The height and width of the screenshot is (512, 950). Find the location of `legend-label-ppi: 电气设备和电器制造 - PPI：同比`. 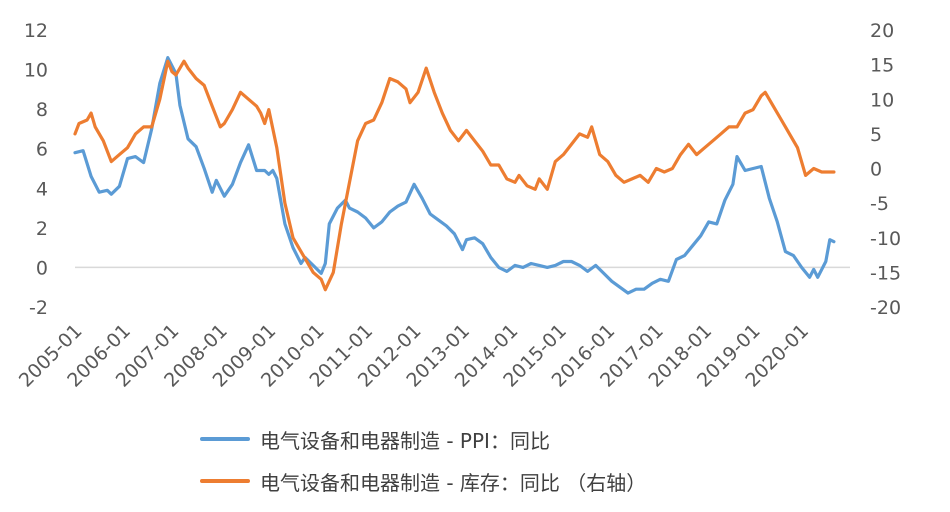

legend-label-ppi: 电气设备和电器制造 - PPI：同比 is located at coordinates (405, 440).